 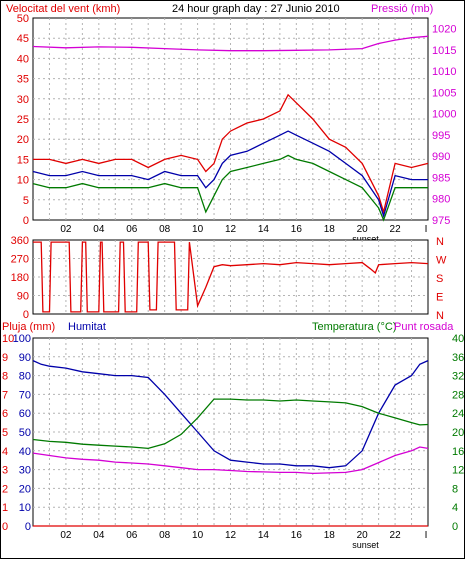 I want to click on wind-y-tick-label: 20, so click(x=23, y=140).